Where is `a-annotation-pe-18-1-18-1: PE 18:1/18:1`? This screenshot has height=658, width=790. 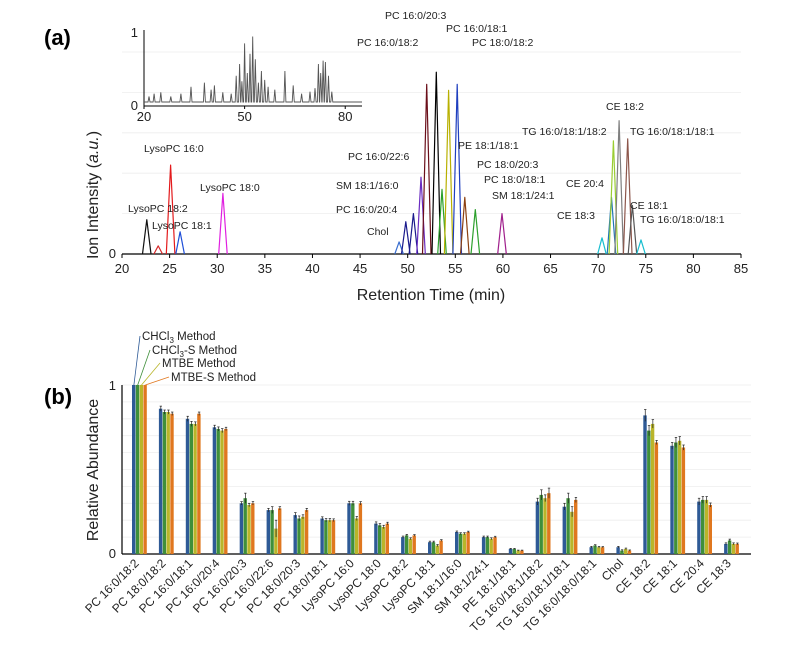 a-annotation-pe-18-1-18-1: PE 18:1/18:1 is located at coordinates (488, 146).